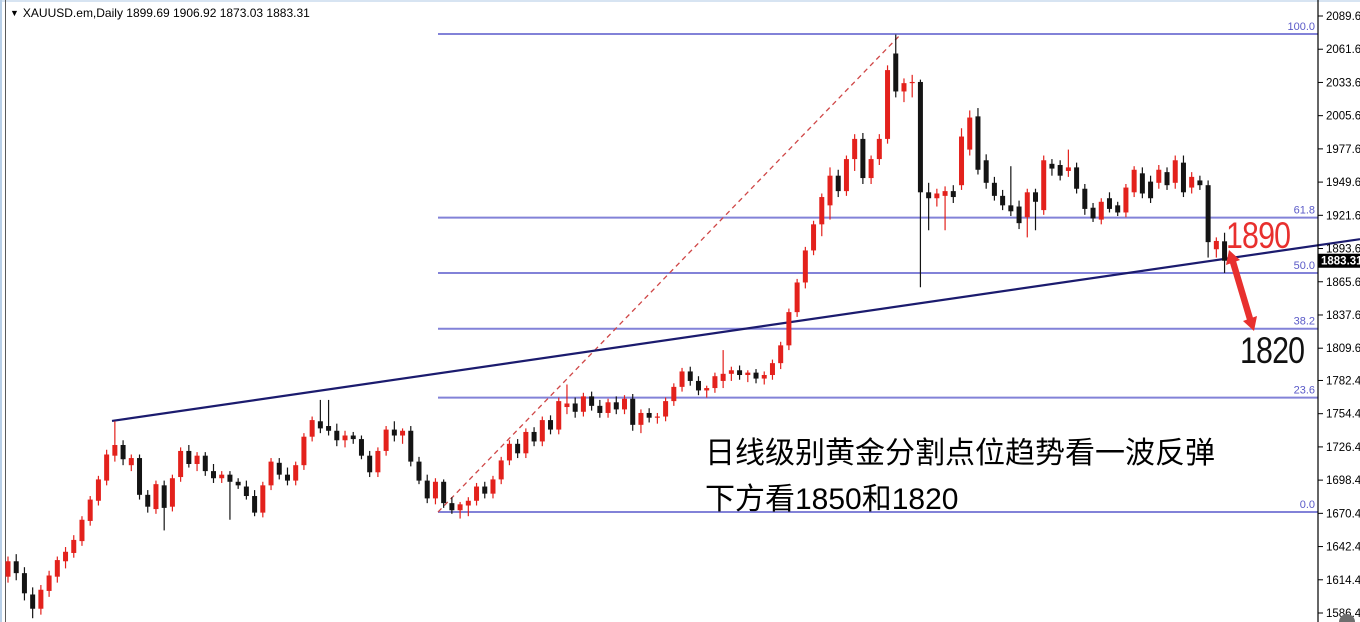  What do you see at coordinates (1343, 283) in the screenshot?
I see `price-axis-label: 1865.60` at bounding box center [1343, 283].